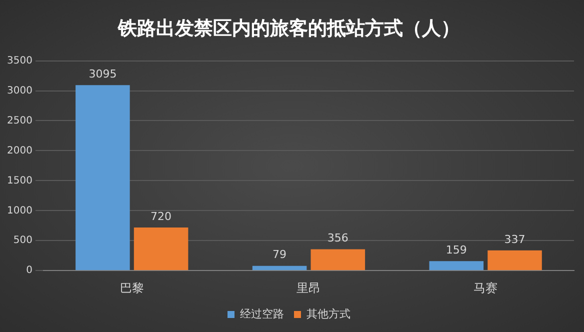  What do you see at coordinates (29, 270) in the screenshot?
I see `y-tick-label: 0` at bounding box center [29, 270].